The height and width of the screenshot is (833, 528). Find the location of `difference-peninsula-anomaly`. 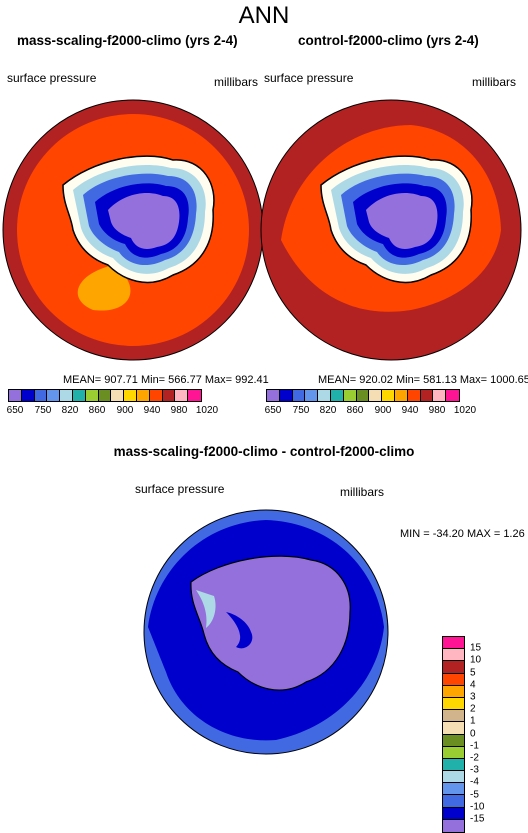

difference-peninsula-anomaly is located at coordinates (206, 609).